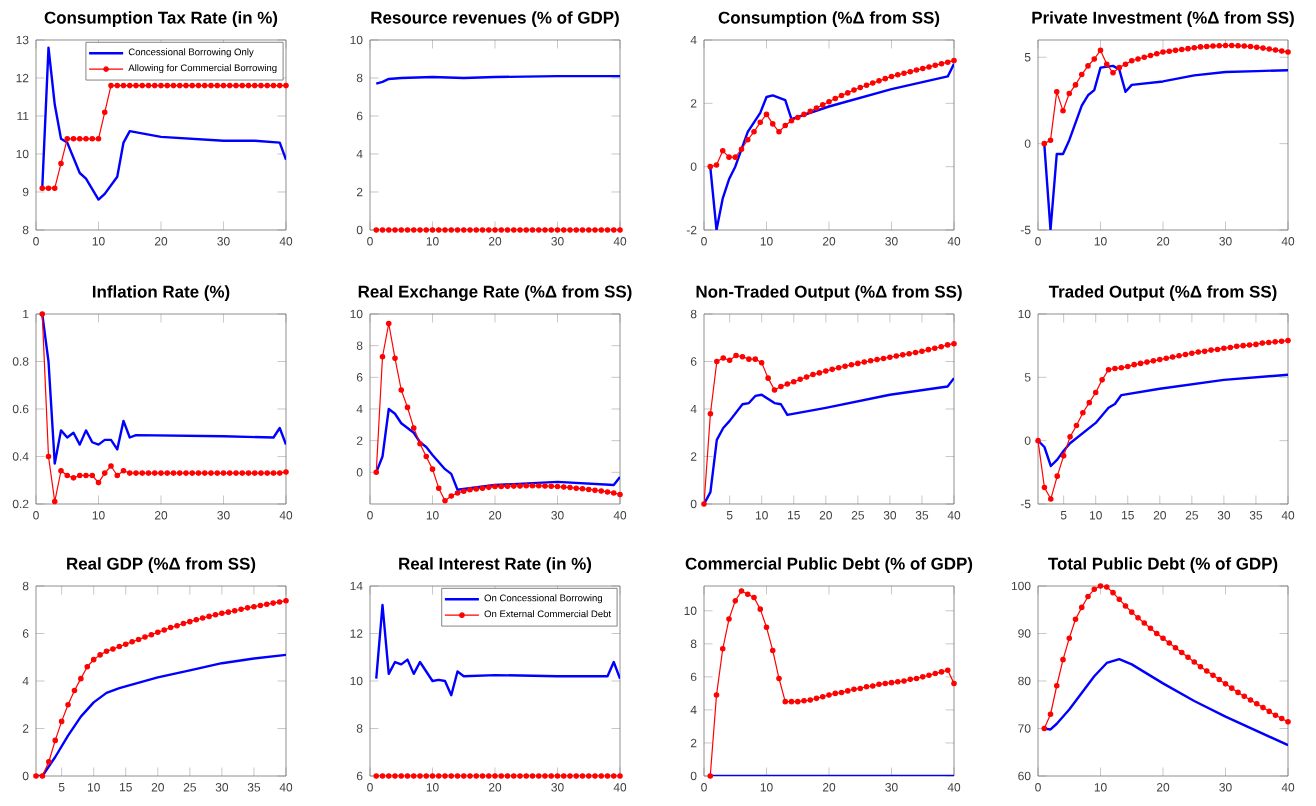 The height and width of the screenshot is (806, 1316). I want to click on chart-title: Real Exchange Rate (%Δ from SS), so click(495, 293).